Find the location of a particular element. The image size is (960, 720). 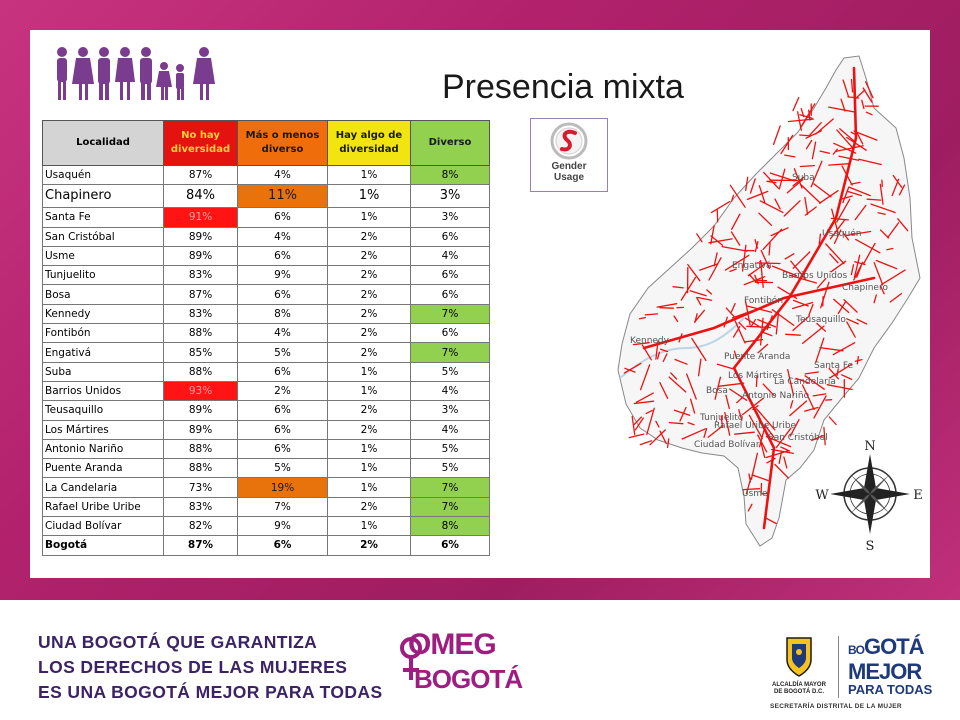

map-label: Barrios Unidos is located at coordinates (814, 276).